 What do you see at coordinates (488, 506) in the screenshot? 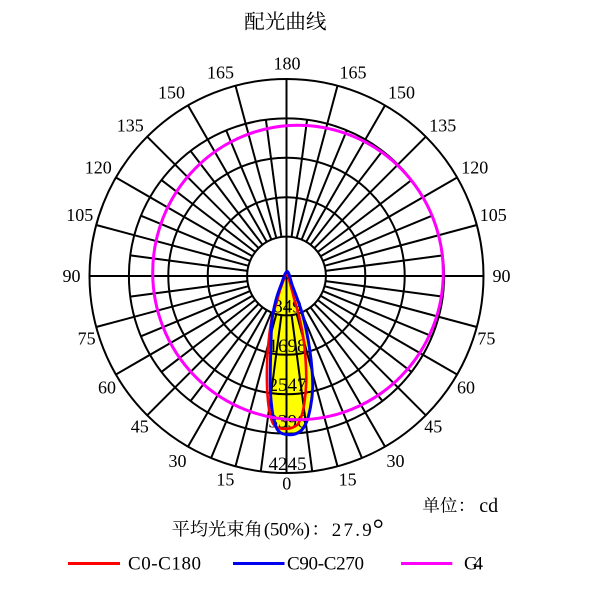
I see `svg-text: cd` at bounding box center [488, 506].